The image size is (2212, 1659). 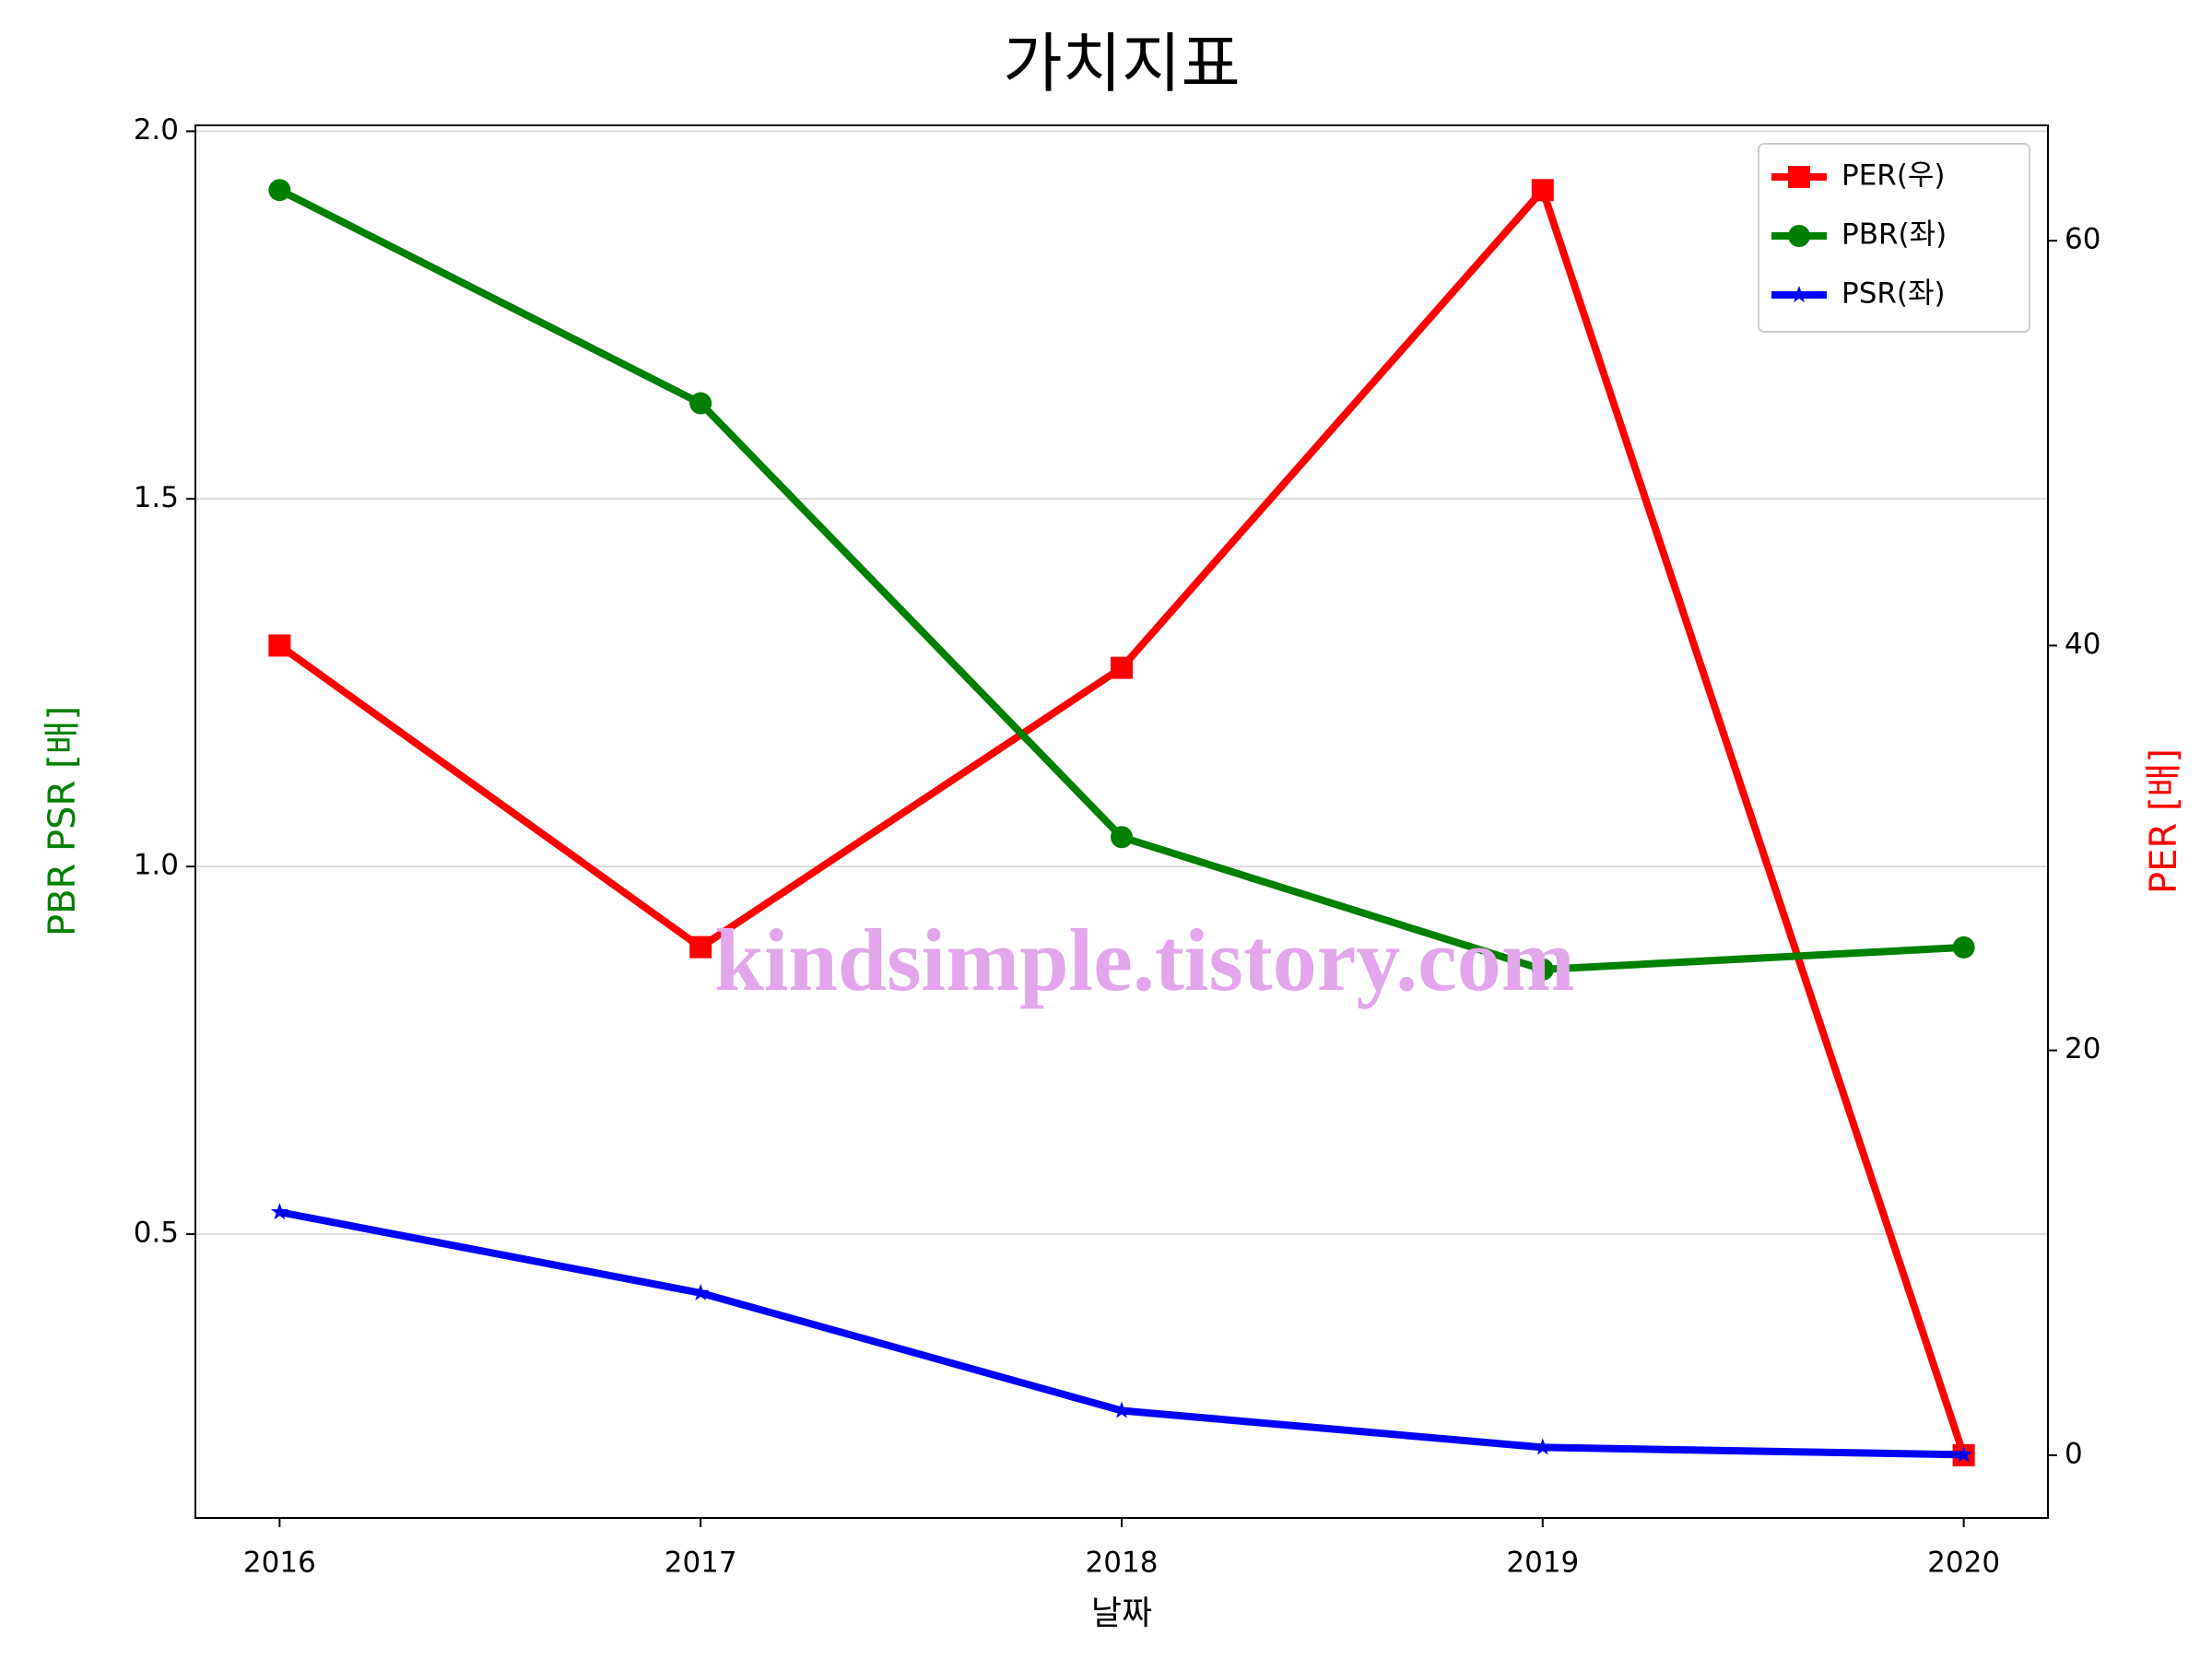 What do you see at coordinates (2082, 644) in the screenshot?
I see `y2-tick-label: 40` at bounding box center [2082, 644].